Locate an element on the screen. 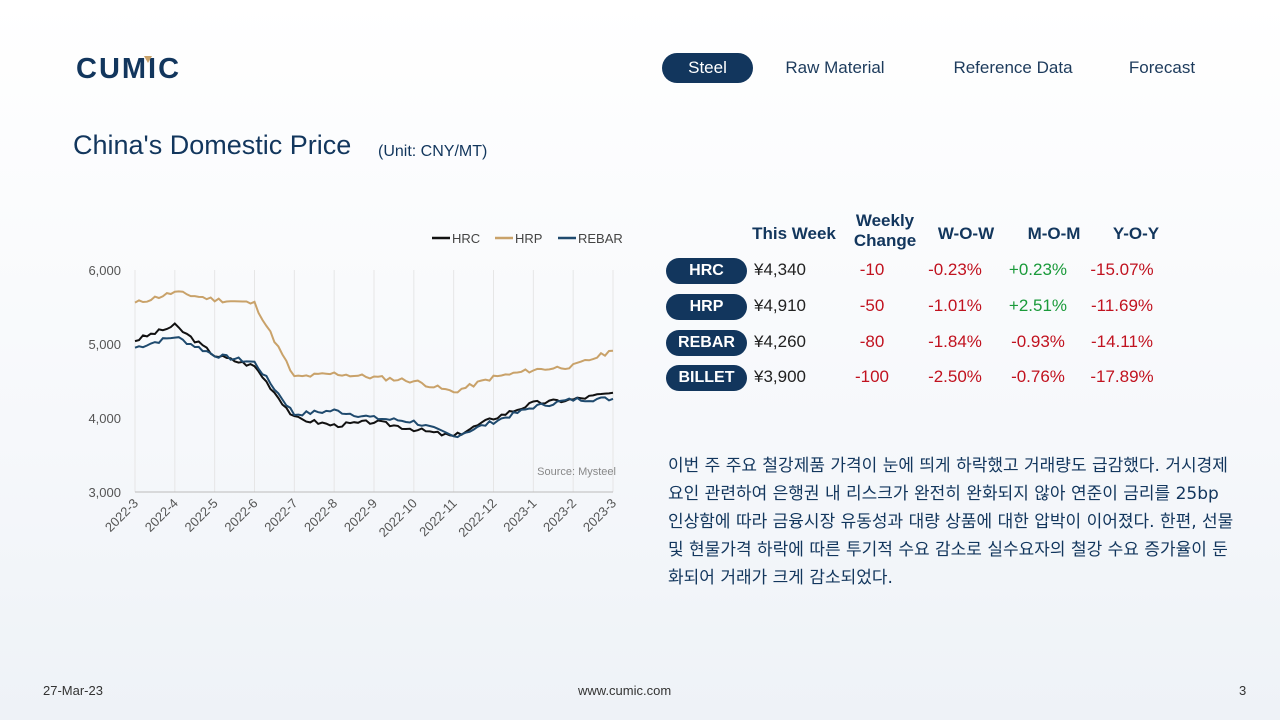 The width and height of the screenshot is (1280, 720). series-line-rebar is located at coordinates (374, 387).